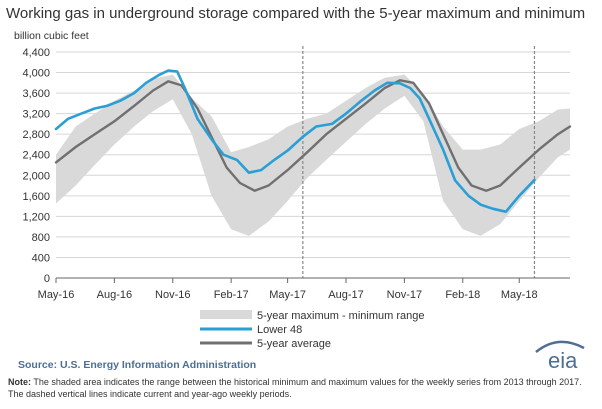  I want to click on x-tick-label: Aug-17, so click(345, 295).